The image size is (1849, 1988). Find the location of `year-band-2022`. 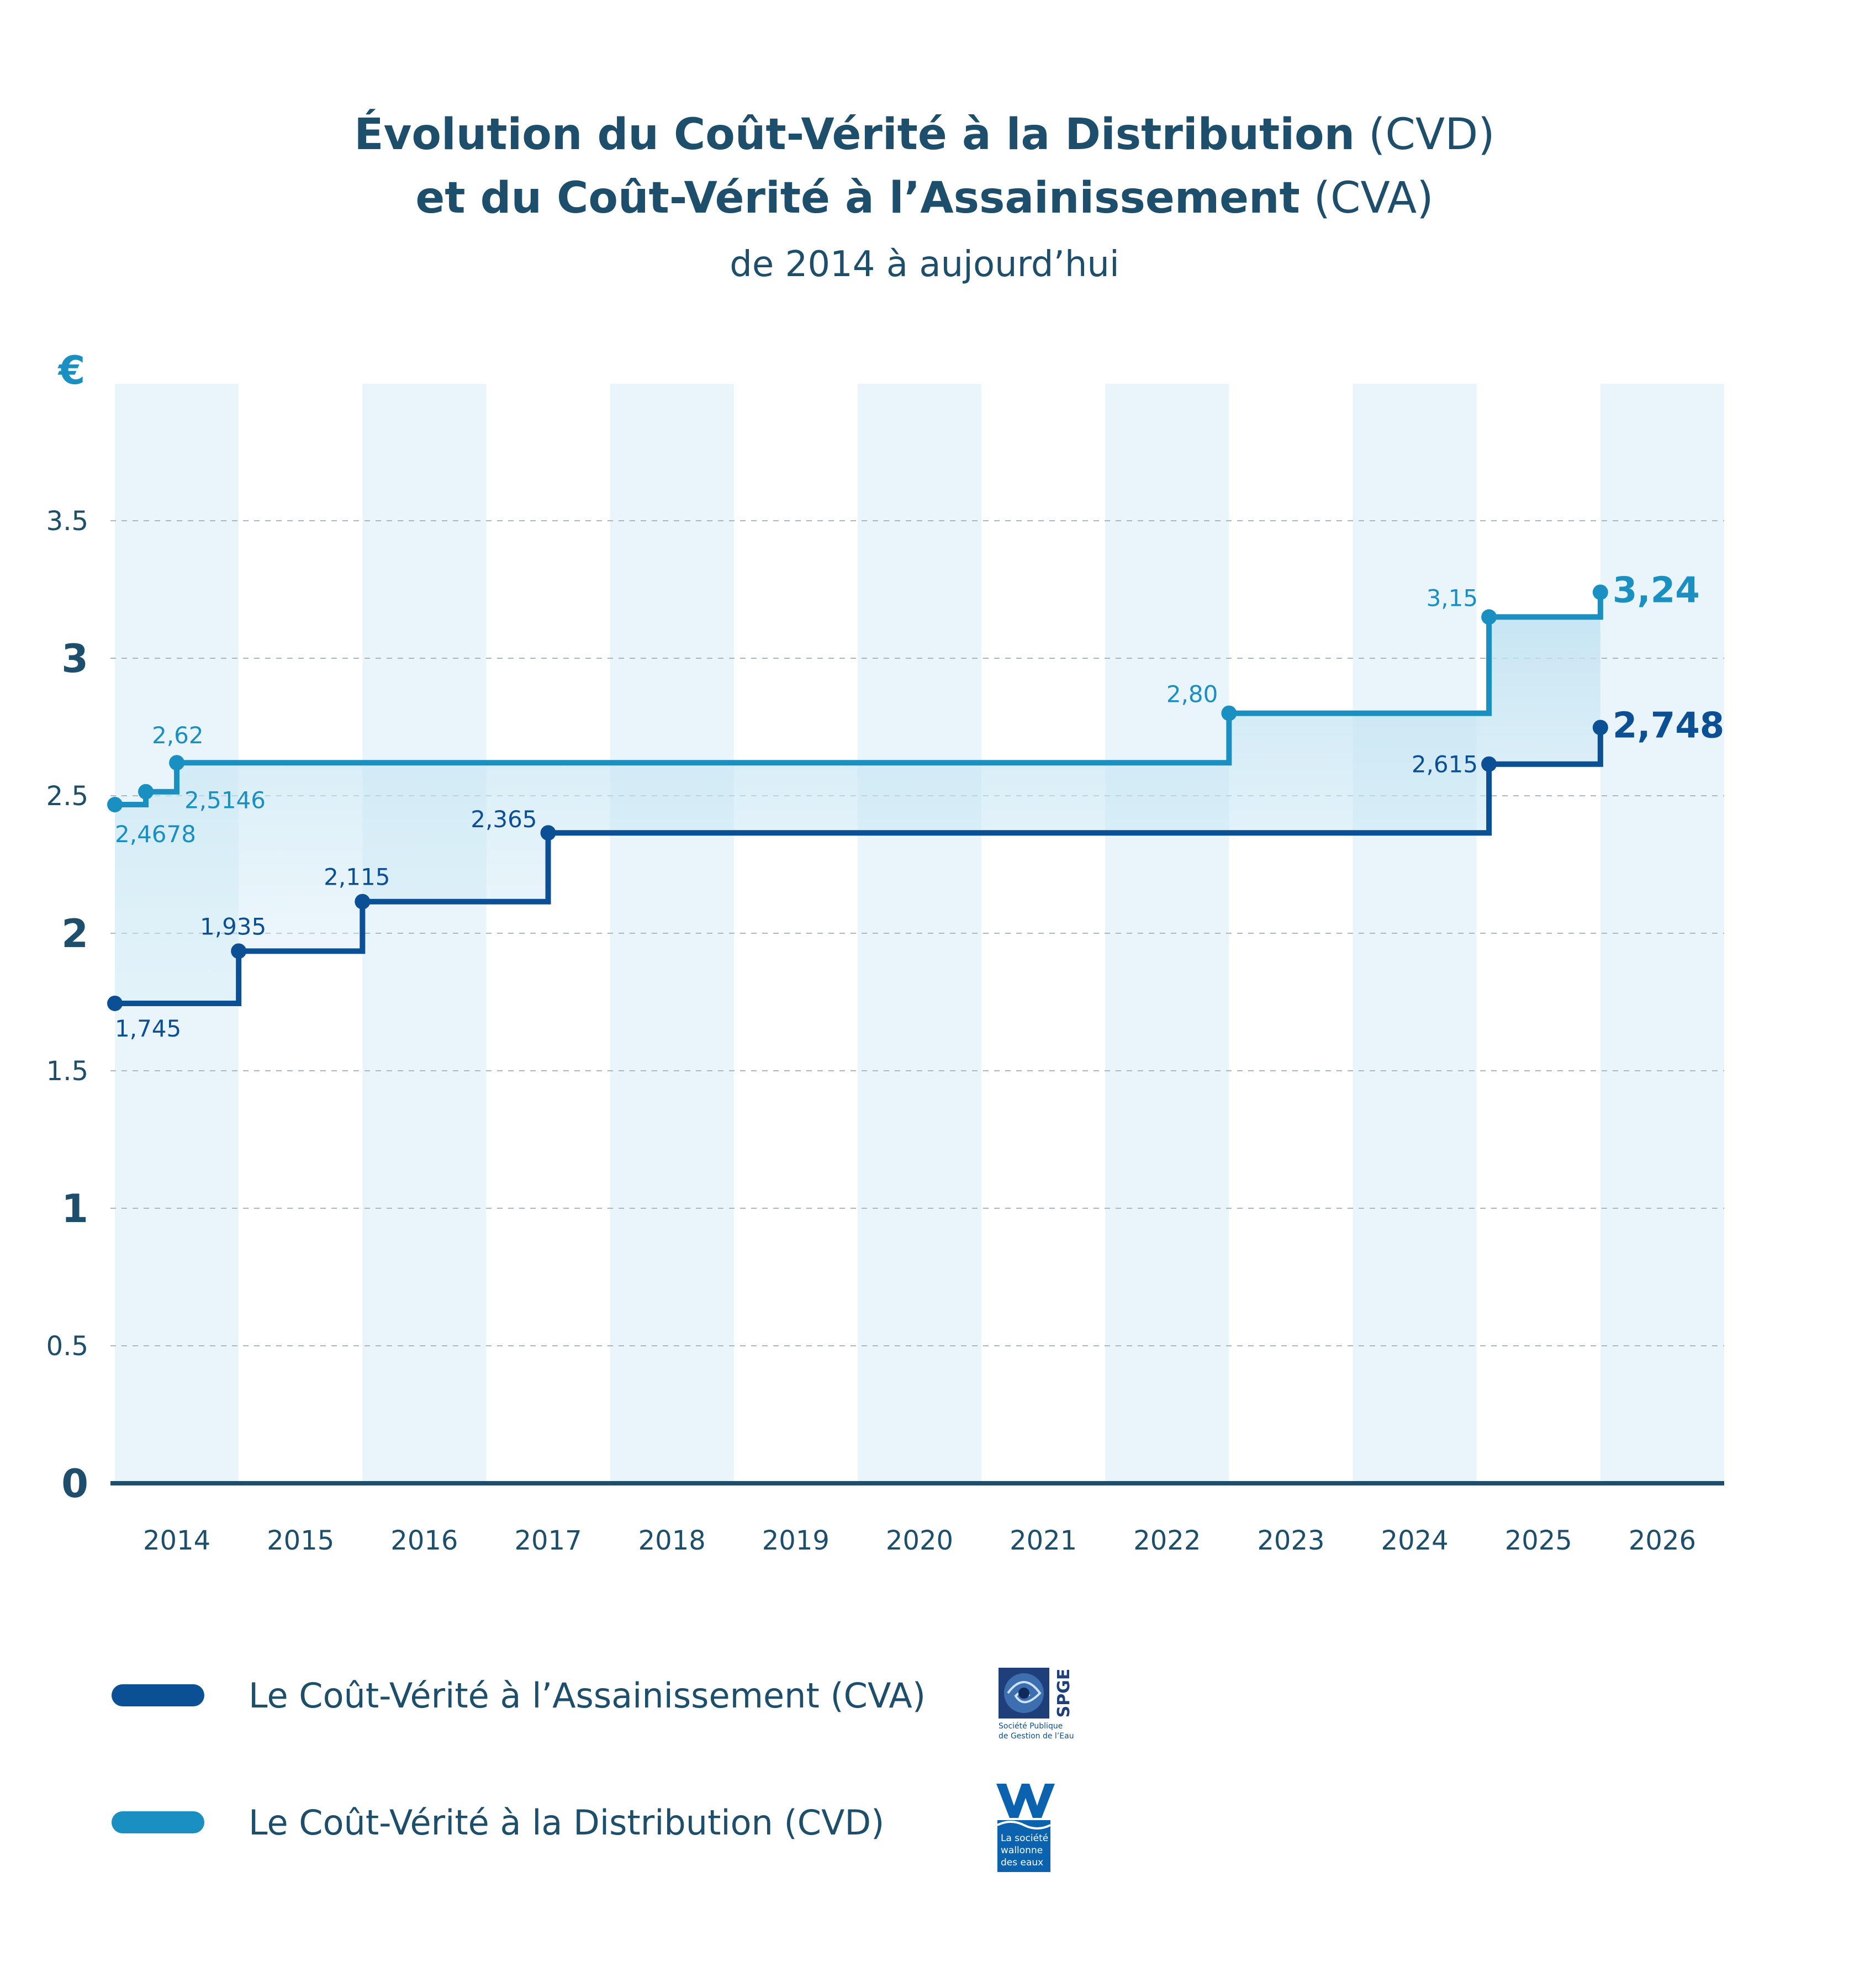

year-band-2022 is located at coordinates (1167, 933).